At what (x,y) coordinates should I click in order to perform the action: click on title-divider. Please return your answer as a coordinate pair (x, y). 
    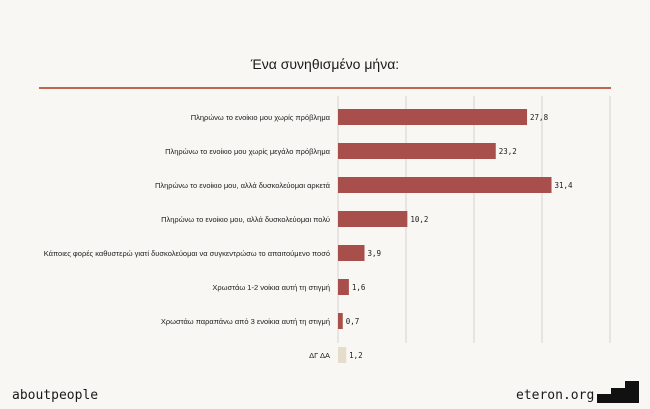
    Looking at the image, I should click on (325, 88).